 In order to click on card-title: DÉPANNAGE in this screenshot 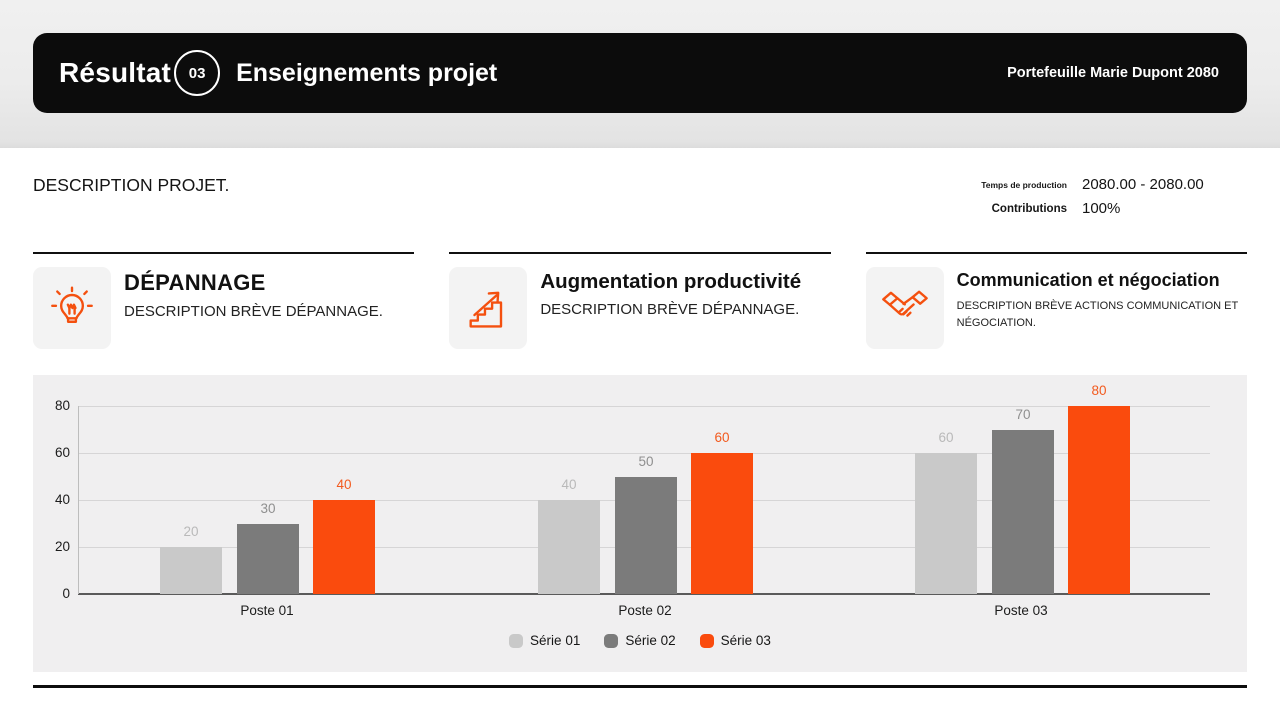, I will do `click(195, 282)`.